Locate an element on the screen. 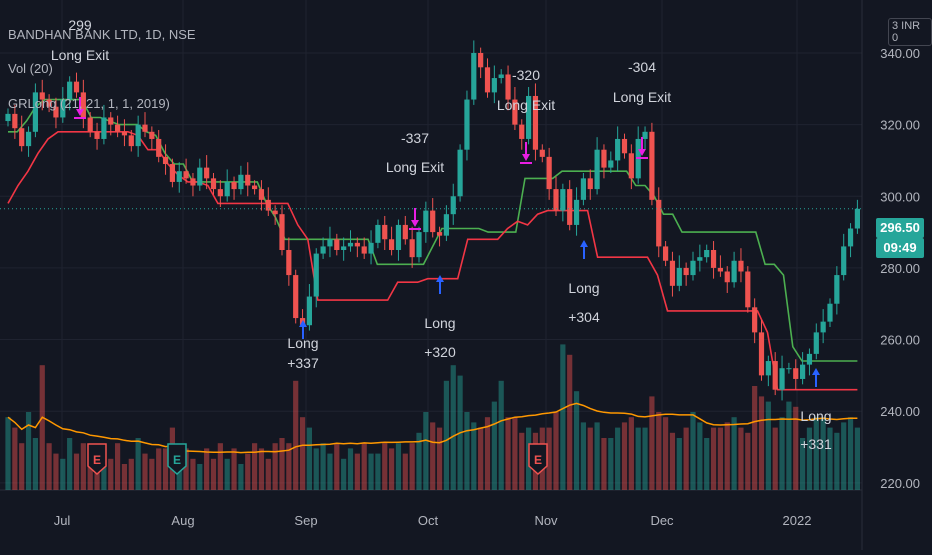  long-exit-label: Long Exit is located at coordinates (526, 105).